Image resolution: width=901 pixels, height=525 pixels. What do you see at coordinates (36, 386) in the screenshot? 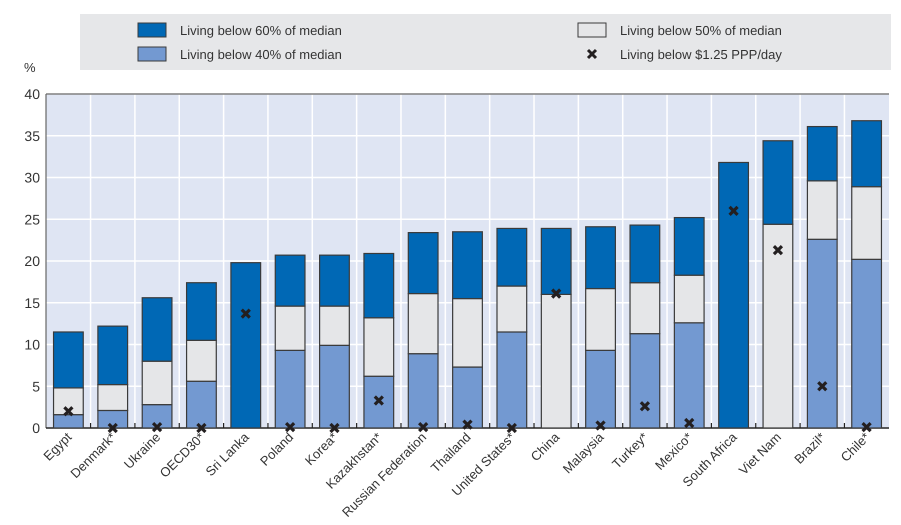
I see `y-tick-label: 5` at bounding box center [36, 386].